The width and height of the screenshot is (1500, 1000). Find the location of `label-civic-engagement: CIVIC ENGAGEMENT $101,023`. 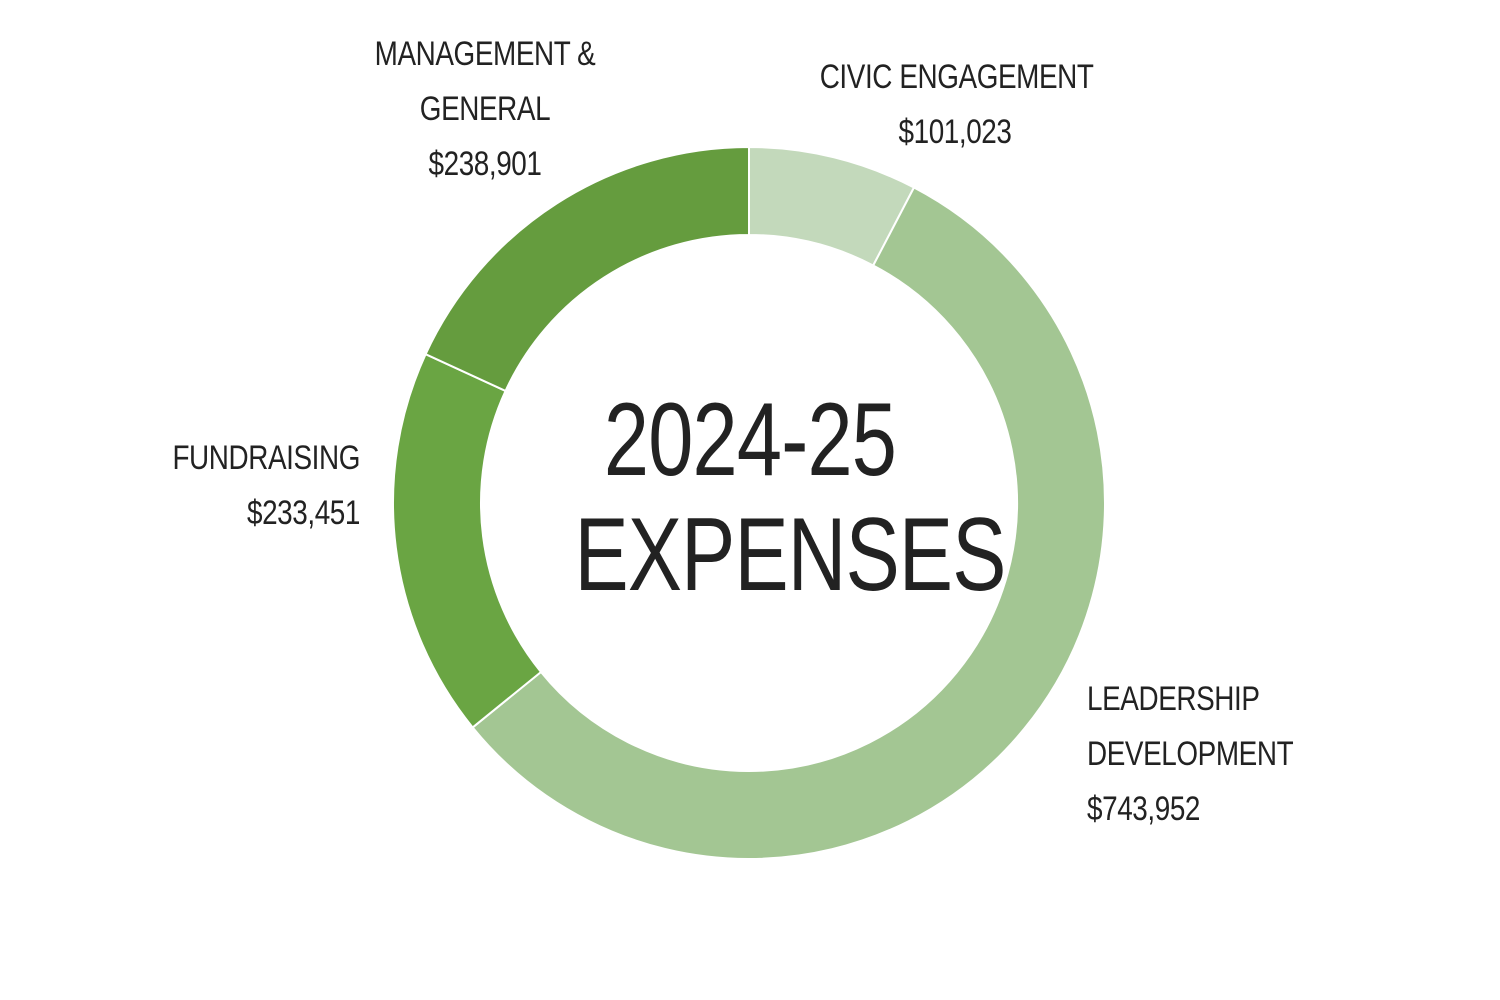

label-civic-engagement: CIVIC ENGAGEMENT $101,023 is located at coordinates (956, 105).